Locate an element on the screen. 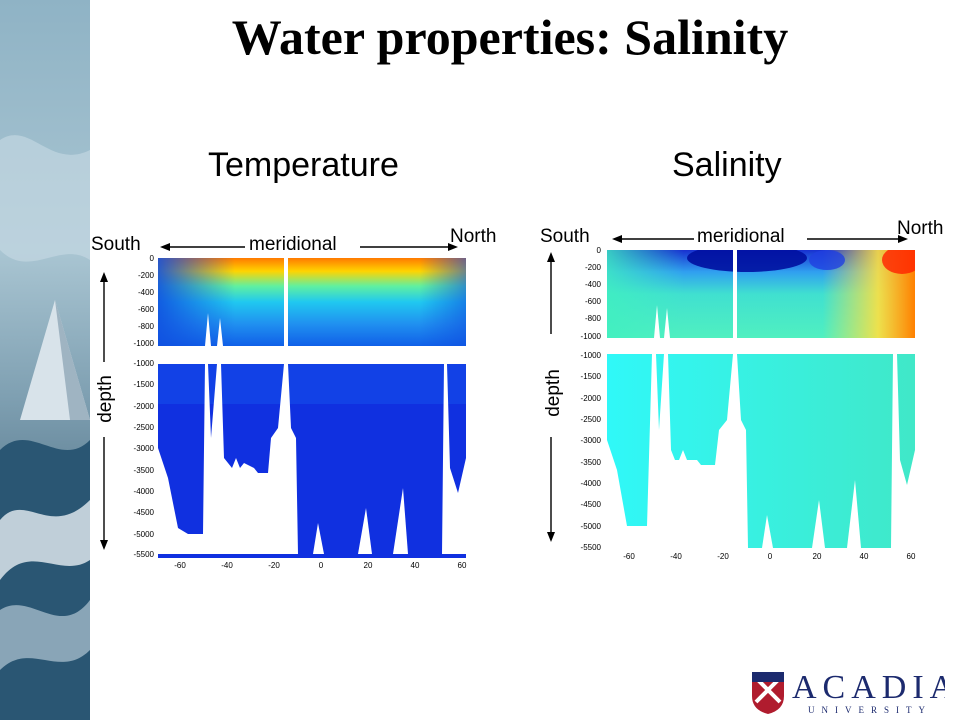 This screenshot has height=721, width=960. page-title: Water properties: Salinity is located at coordinates (510, 37).